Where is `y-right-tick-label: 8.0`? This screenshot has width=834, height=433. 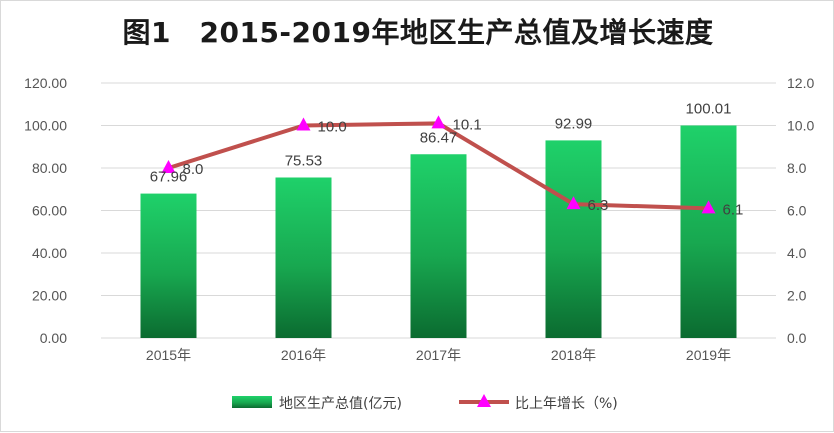
y-right-tick-label: 8.0 is located at coordinates (797, 168).